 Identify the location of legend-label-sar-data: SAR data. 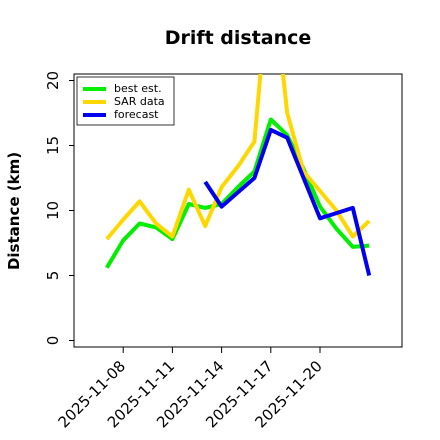
(139, 101).